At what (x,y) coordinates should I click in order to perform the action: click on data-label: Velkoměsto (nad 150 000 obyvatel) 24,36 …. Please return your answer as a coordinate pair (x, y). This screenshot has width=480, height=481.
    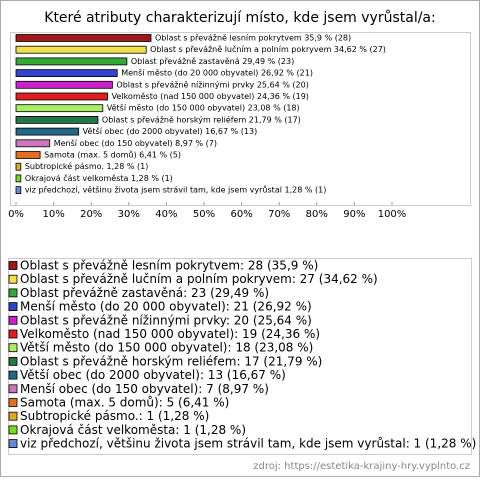
    Looking at the image, I should click on (210, 96).